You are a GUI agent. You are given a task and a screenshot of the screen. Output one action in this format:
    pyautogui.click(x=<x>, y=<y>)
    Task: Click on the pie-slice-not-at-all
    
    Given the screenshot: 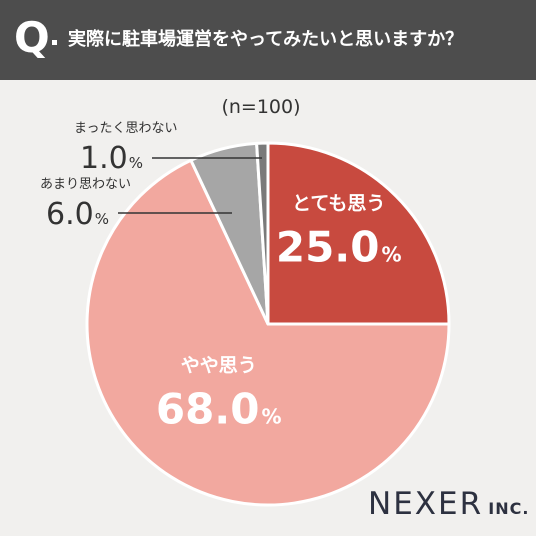 What is the action you would take?
    pyautogui.click(x=262, y=233)
    